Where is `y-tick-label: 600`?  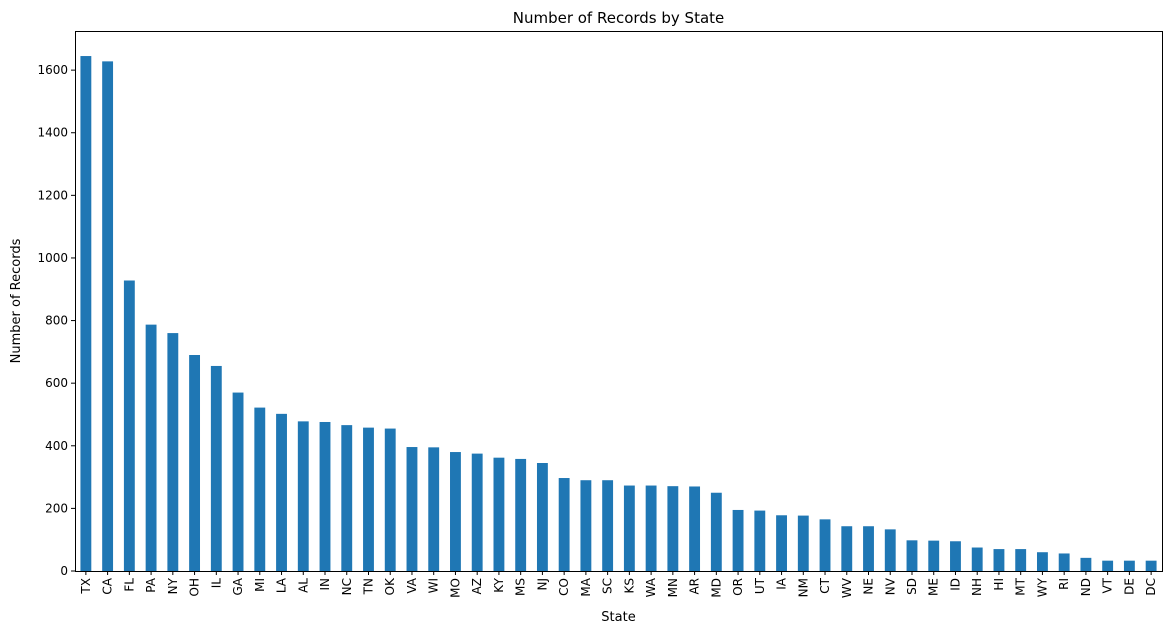 y-tick-label: 600 is located at coordinates (56, 383).